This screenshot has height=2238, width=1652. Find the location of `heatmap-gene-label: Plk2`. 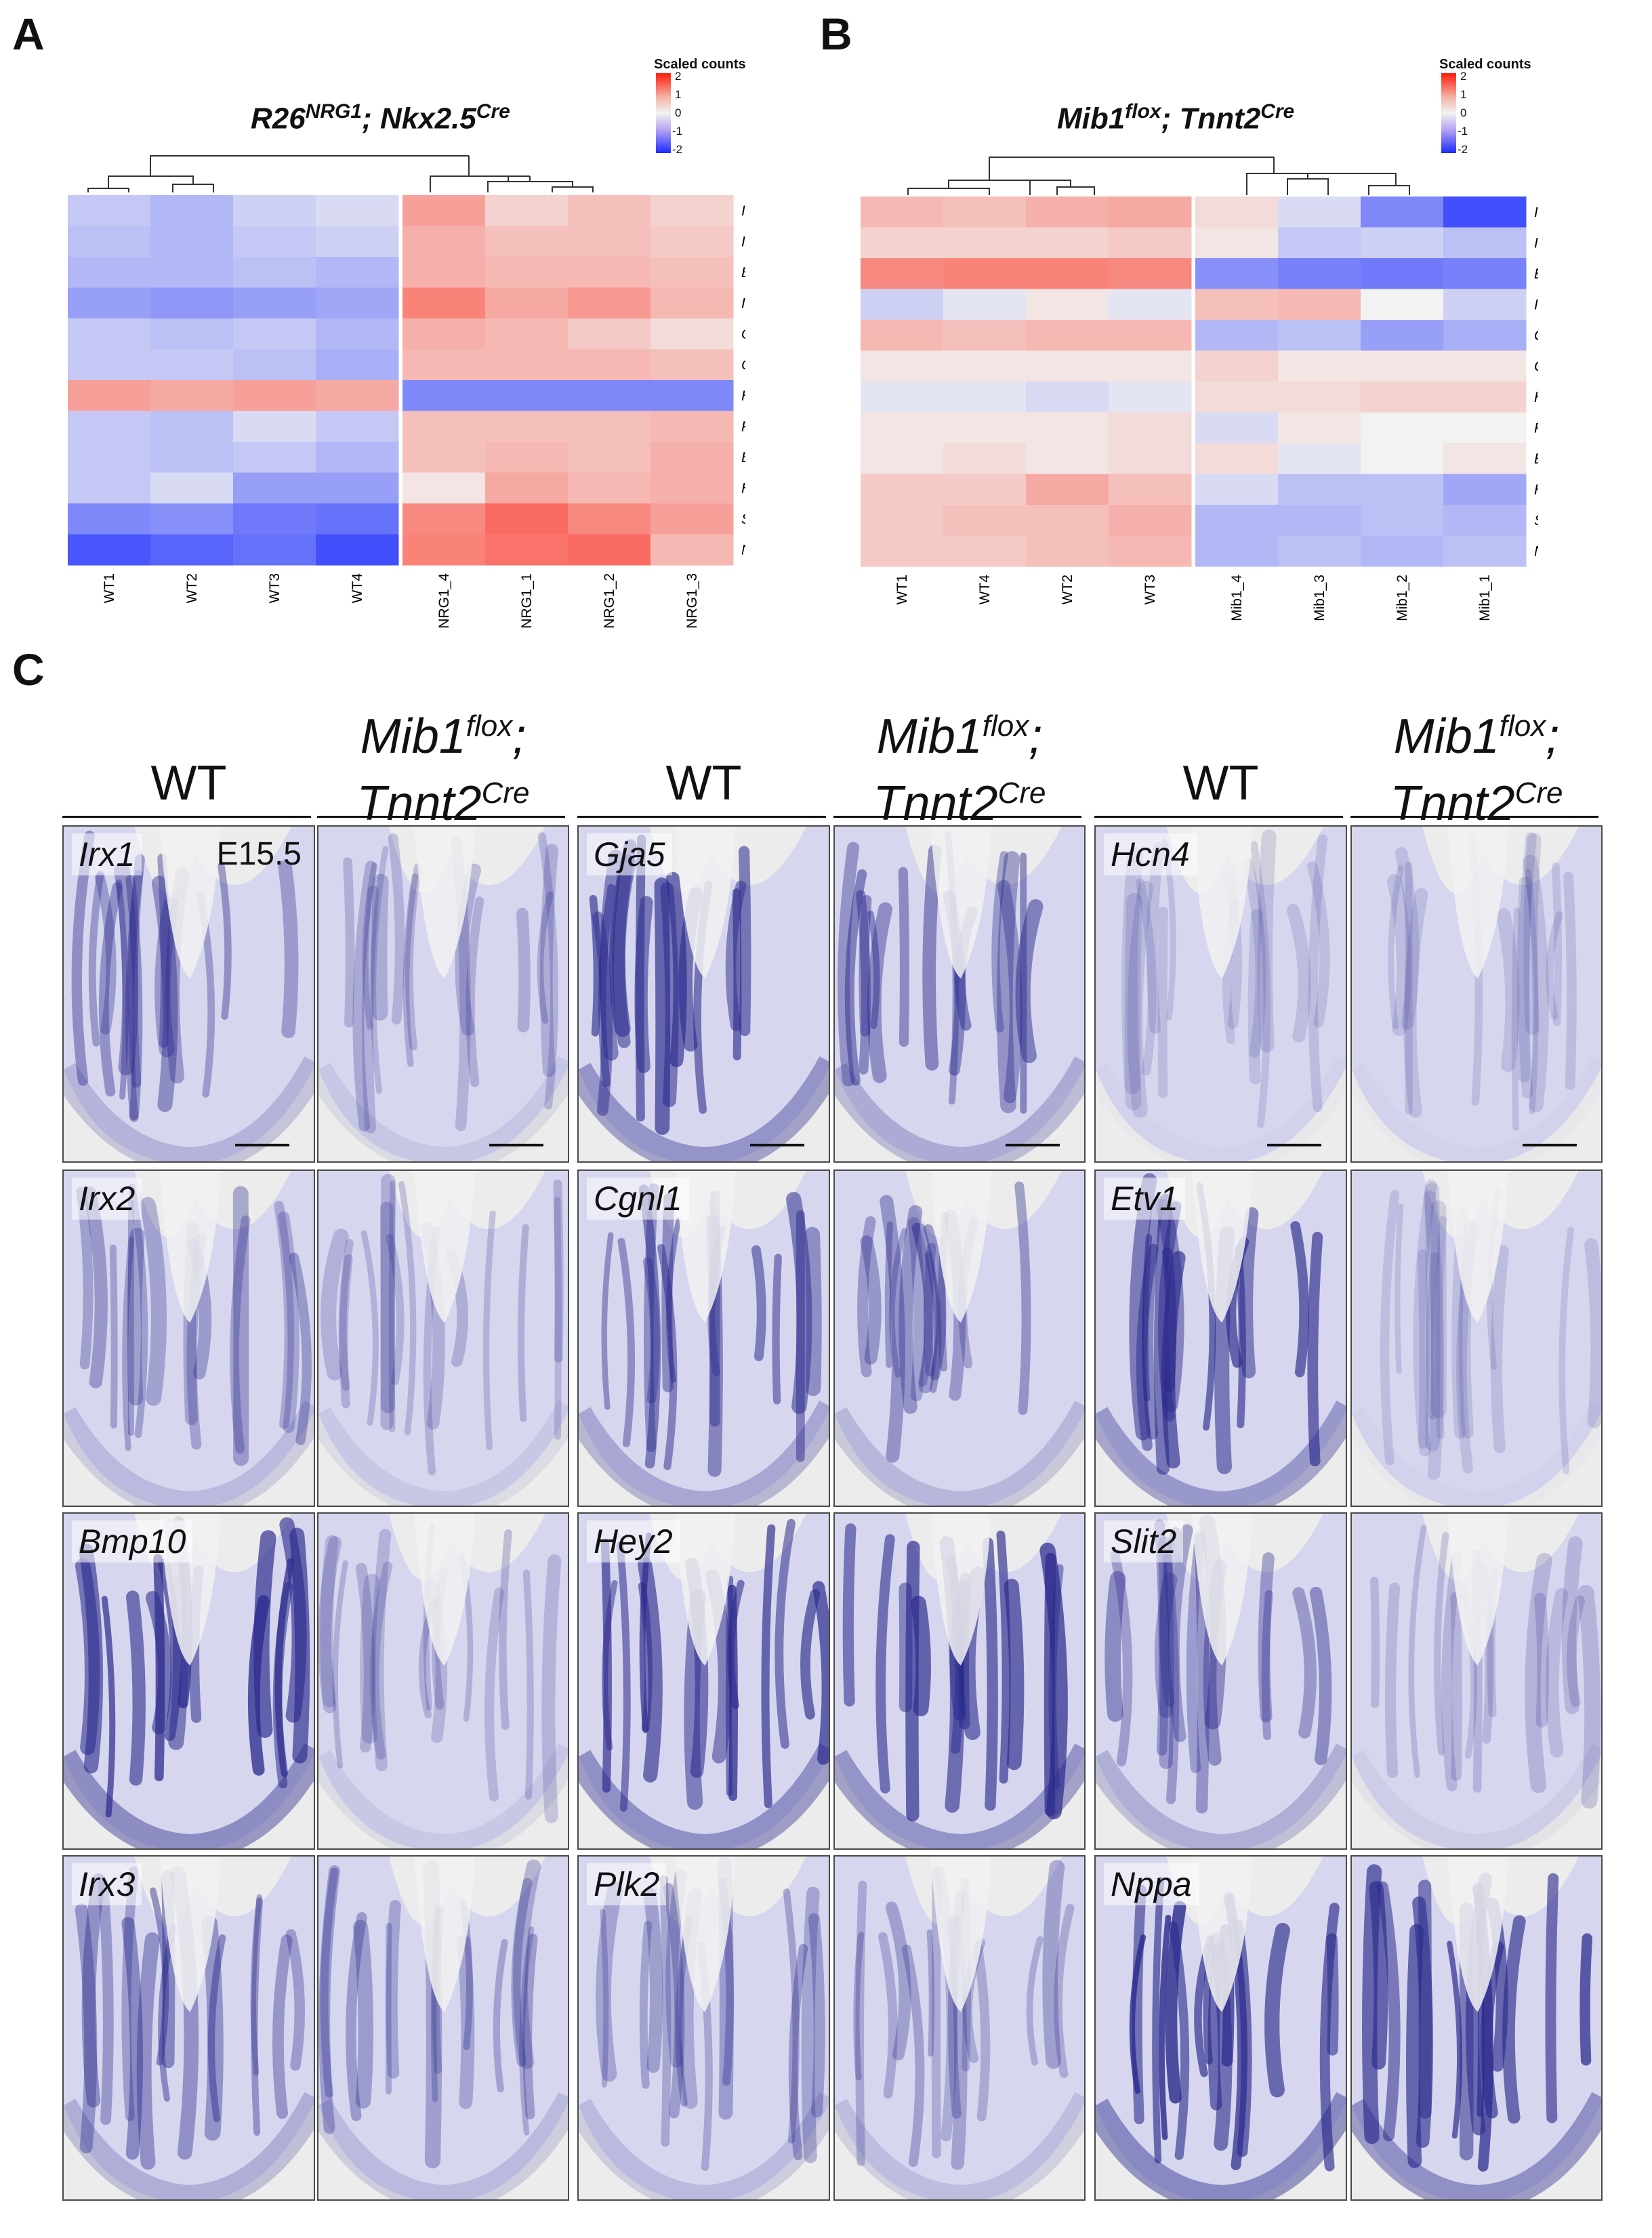

heatmap-gene-label: Plk2 is located at coordinates (1536, 428).